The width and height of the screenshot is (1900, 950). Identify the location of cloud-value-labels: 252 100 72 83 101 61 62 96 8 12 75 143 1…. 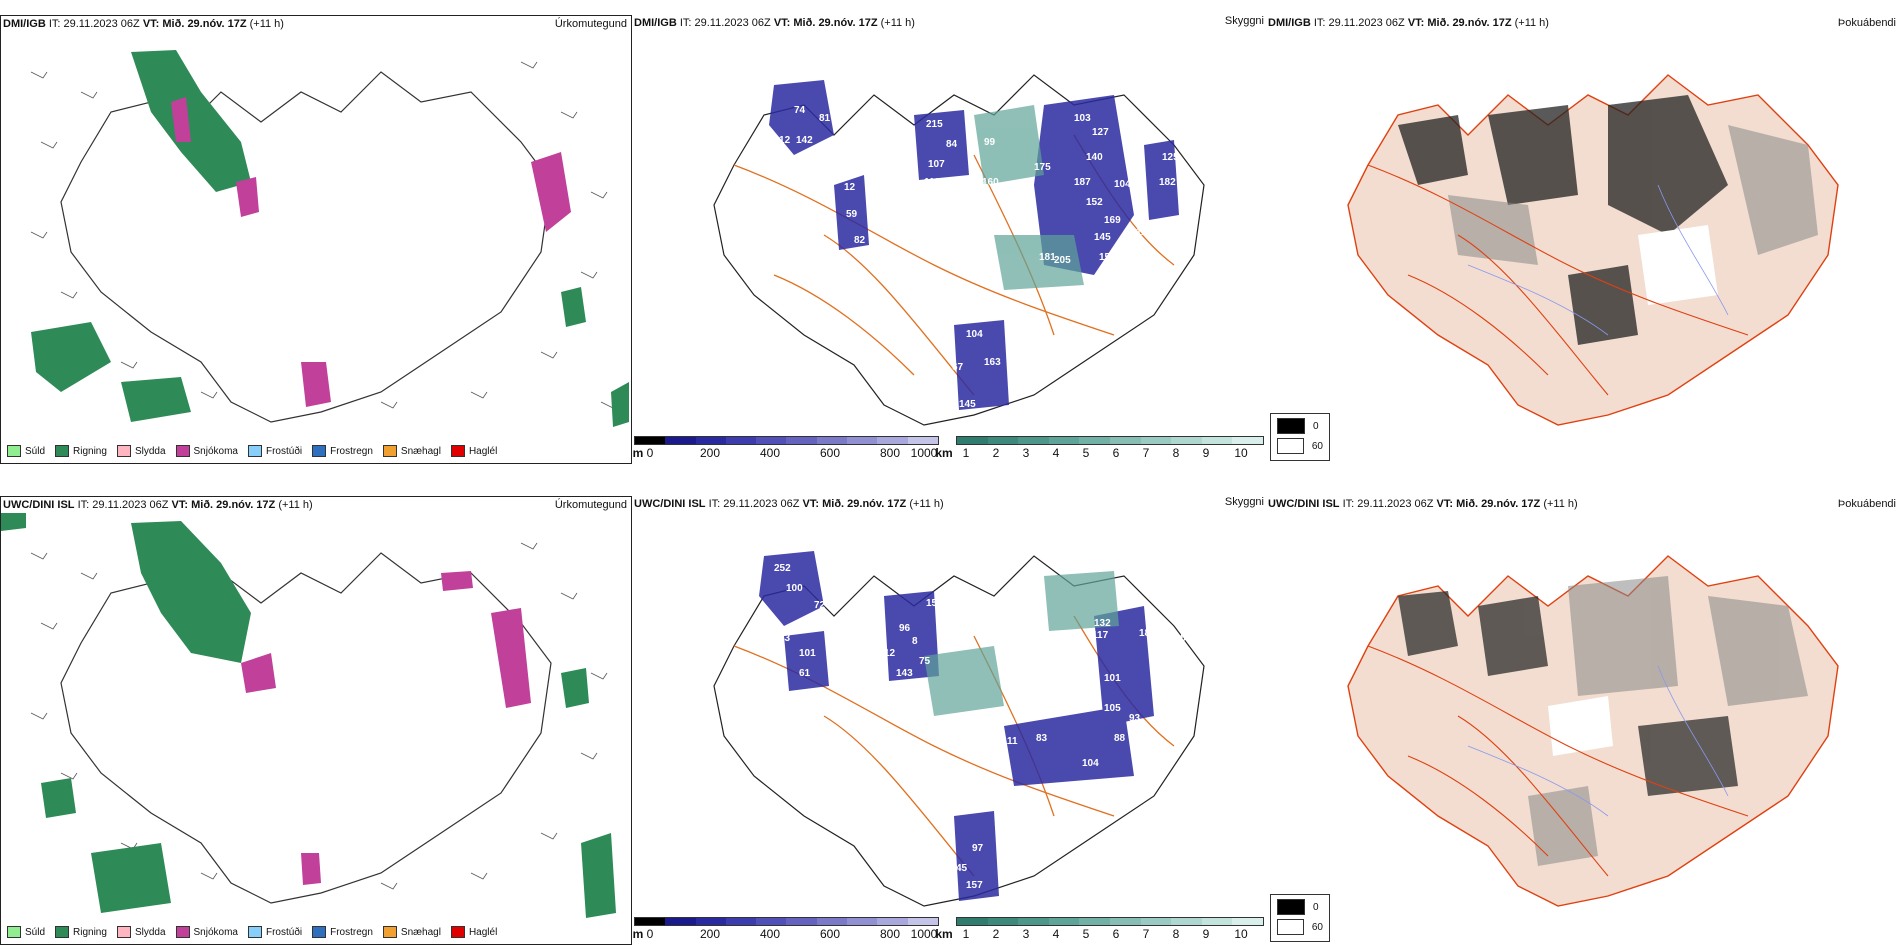
(980, 727).